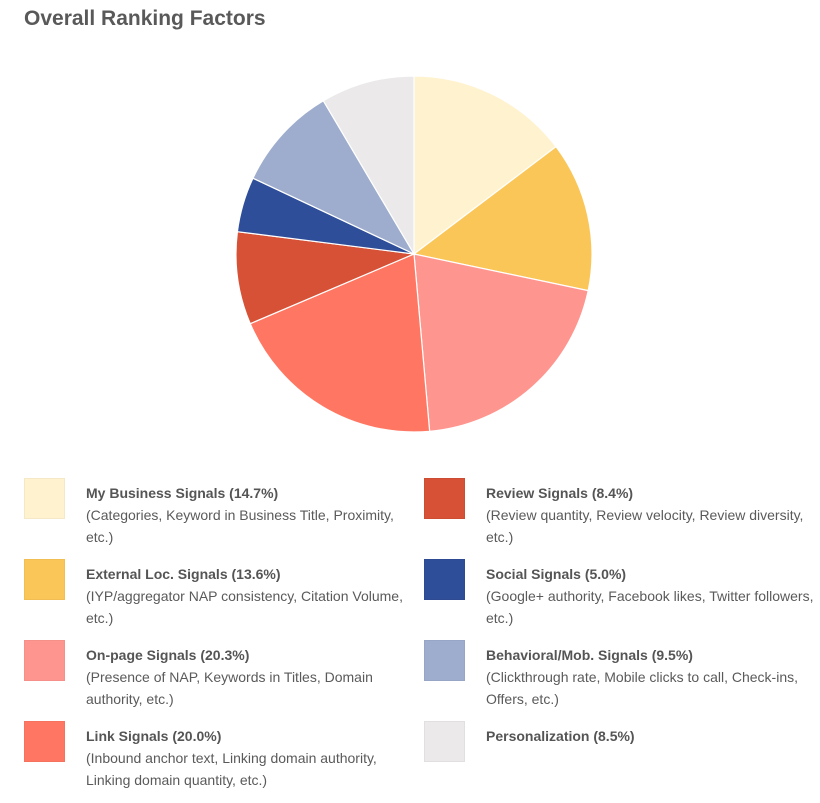 The height and width of the screenshot is (803, 820). Describe the element at coordinates (485, 165) in the screenshot. I see `pie-slice-my-business-signals` at that location.